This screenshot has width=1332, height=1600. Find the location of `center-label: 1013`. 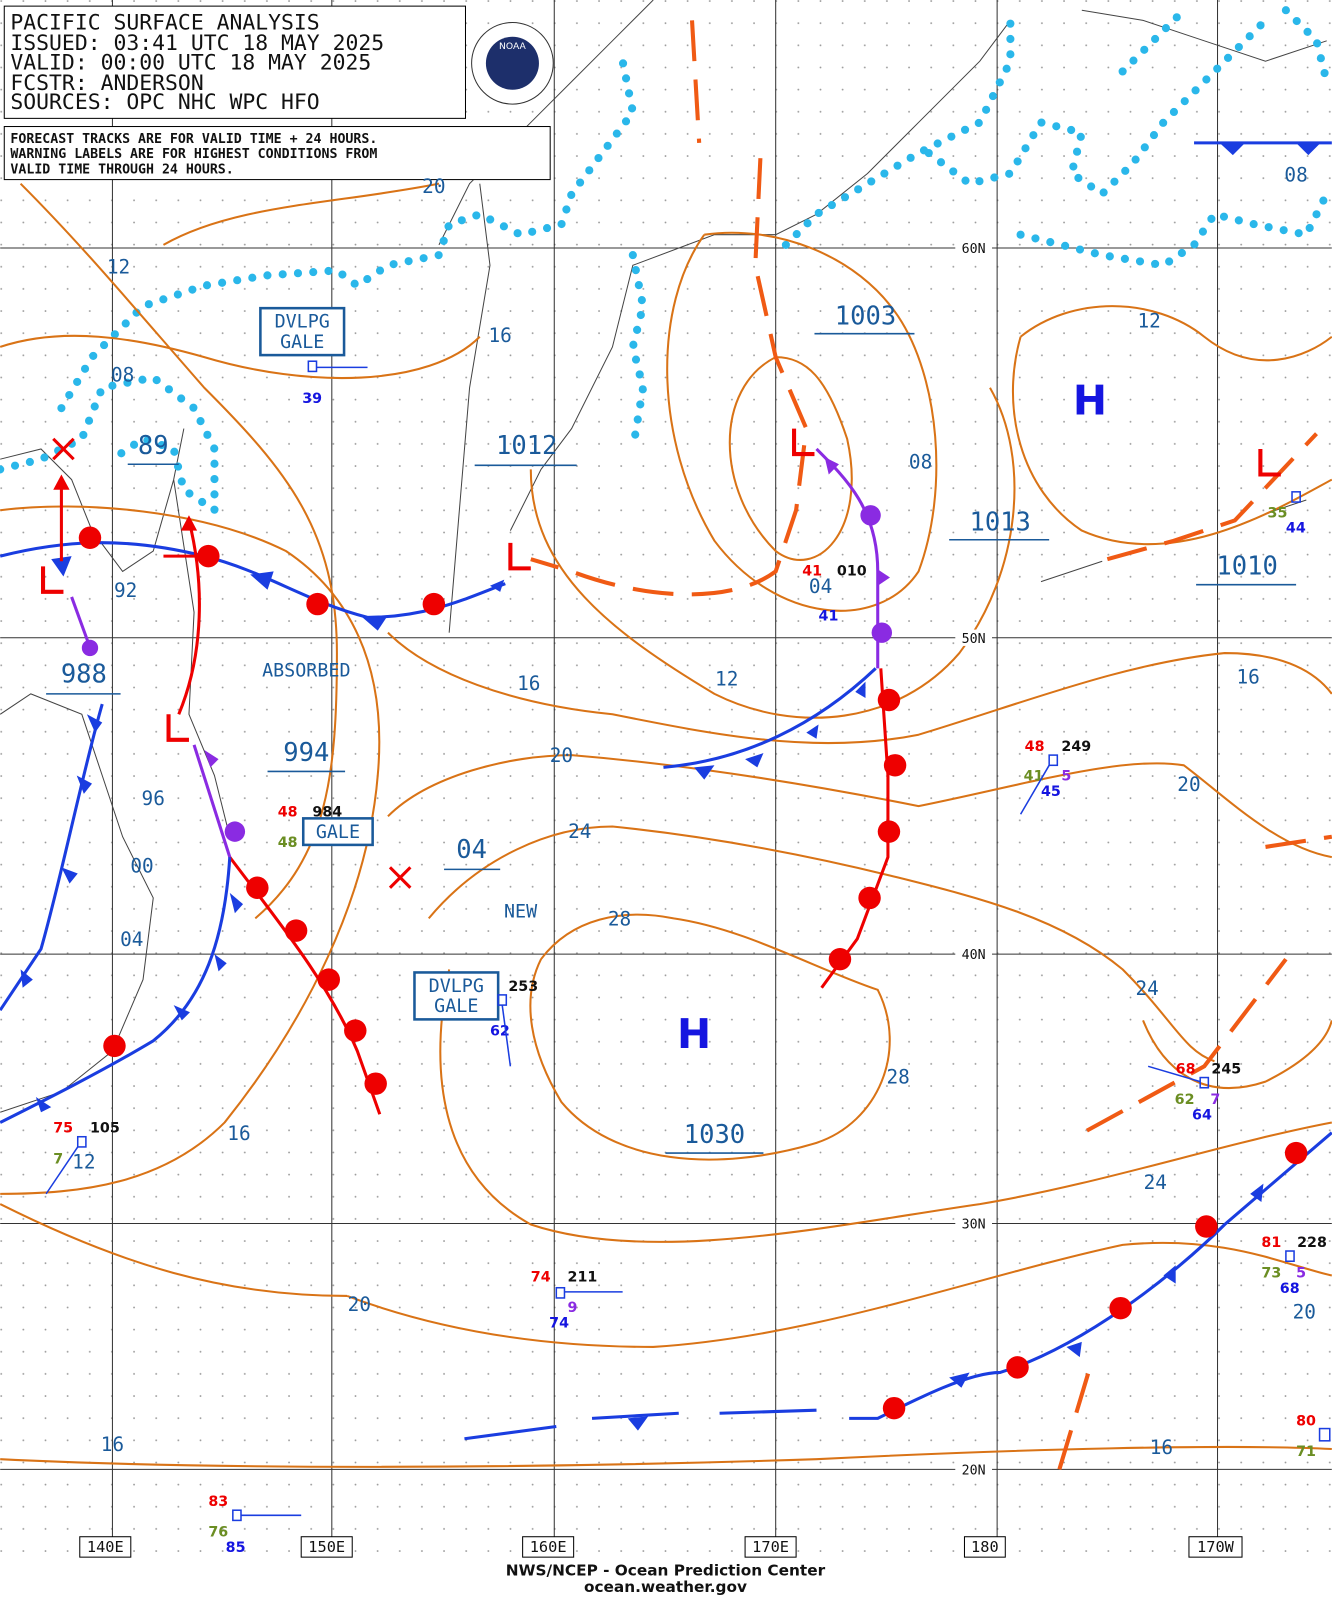

center-label: 1013 is located at coordinates (999, 523).